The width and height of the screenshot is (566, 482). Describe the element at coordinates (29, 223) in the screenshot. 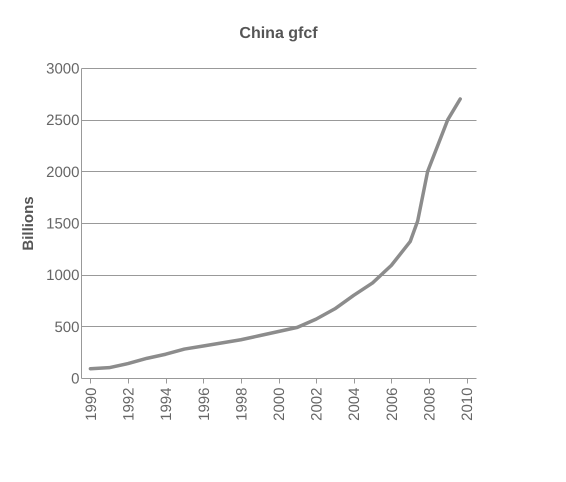

I see `y-axis-title: Billions` at that location.